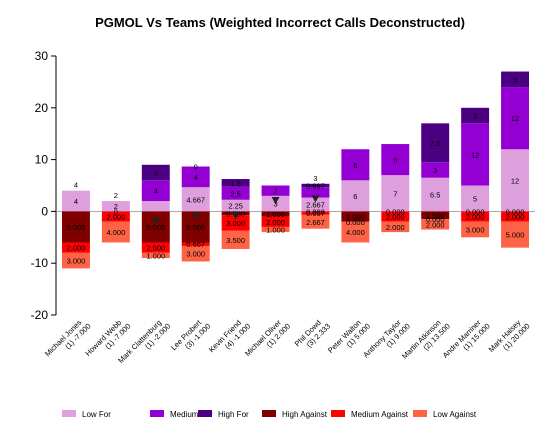 The height and width of the screenshot is (440, 560). Describe the element at coordinates (96, 414) in the screenshot. I see `legend-label: Low For` at that location.